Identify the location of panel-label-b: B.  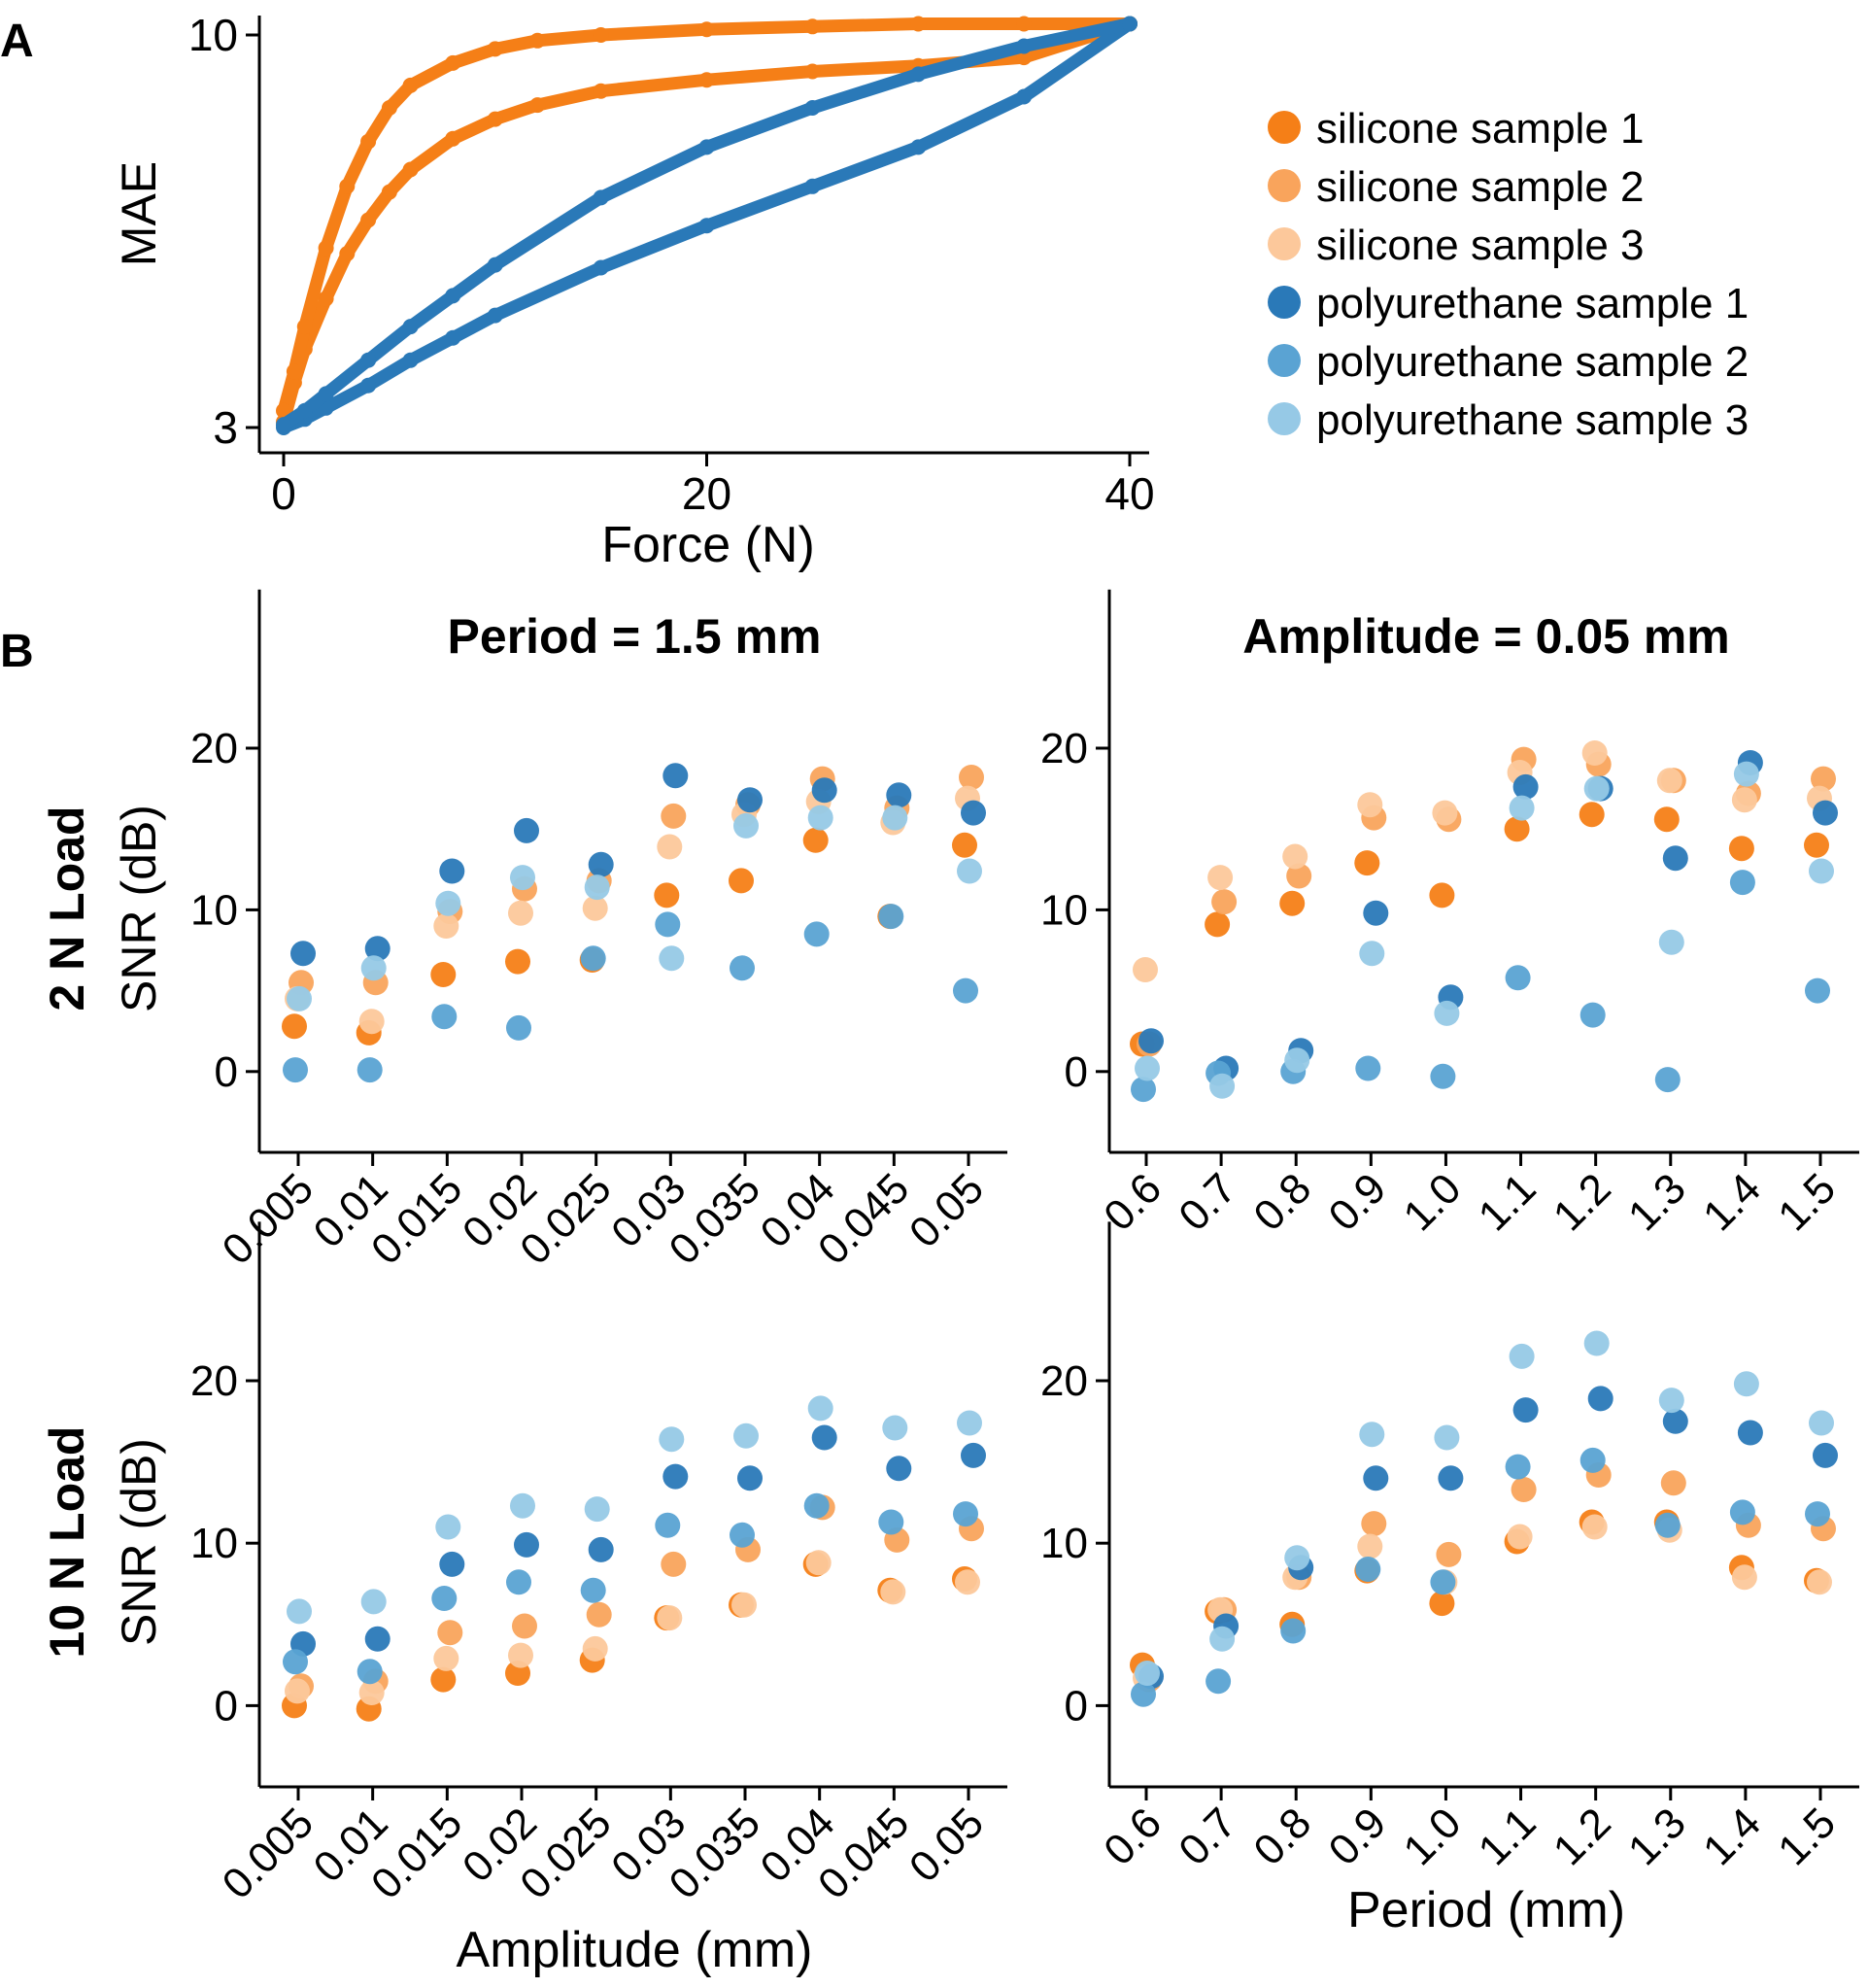
(17, 652).